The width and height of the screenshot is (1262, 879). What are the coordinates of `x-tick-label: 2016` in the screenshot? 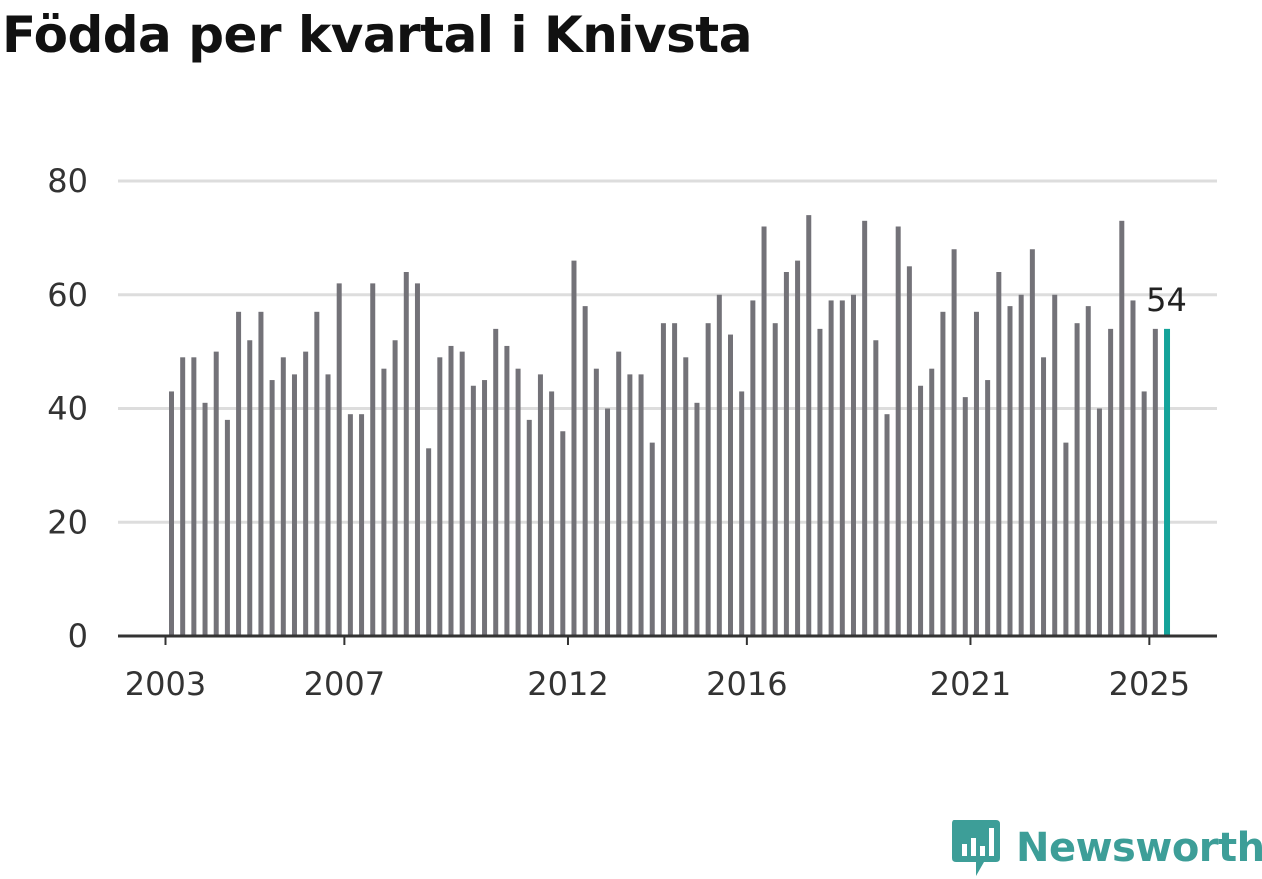 It's located at (746, 684).